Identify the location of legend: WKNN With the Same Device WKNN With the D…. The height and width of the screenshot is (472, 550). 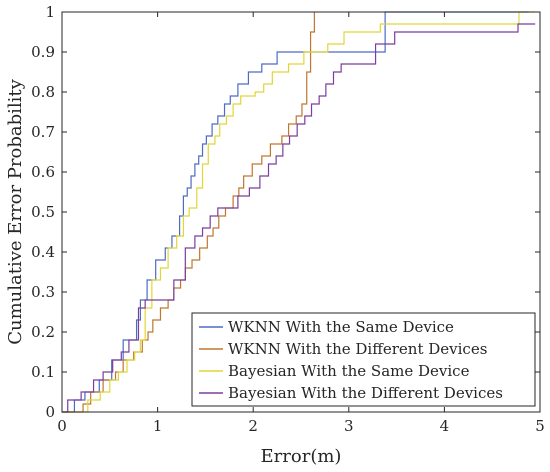
(363, 359).